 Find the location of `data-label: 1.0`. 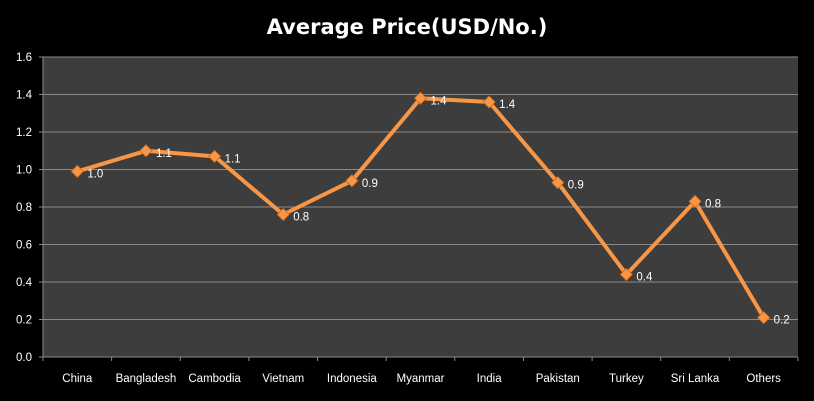

data-label: 1.0 is located at coordinates (95, 174).